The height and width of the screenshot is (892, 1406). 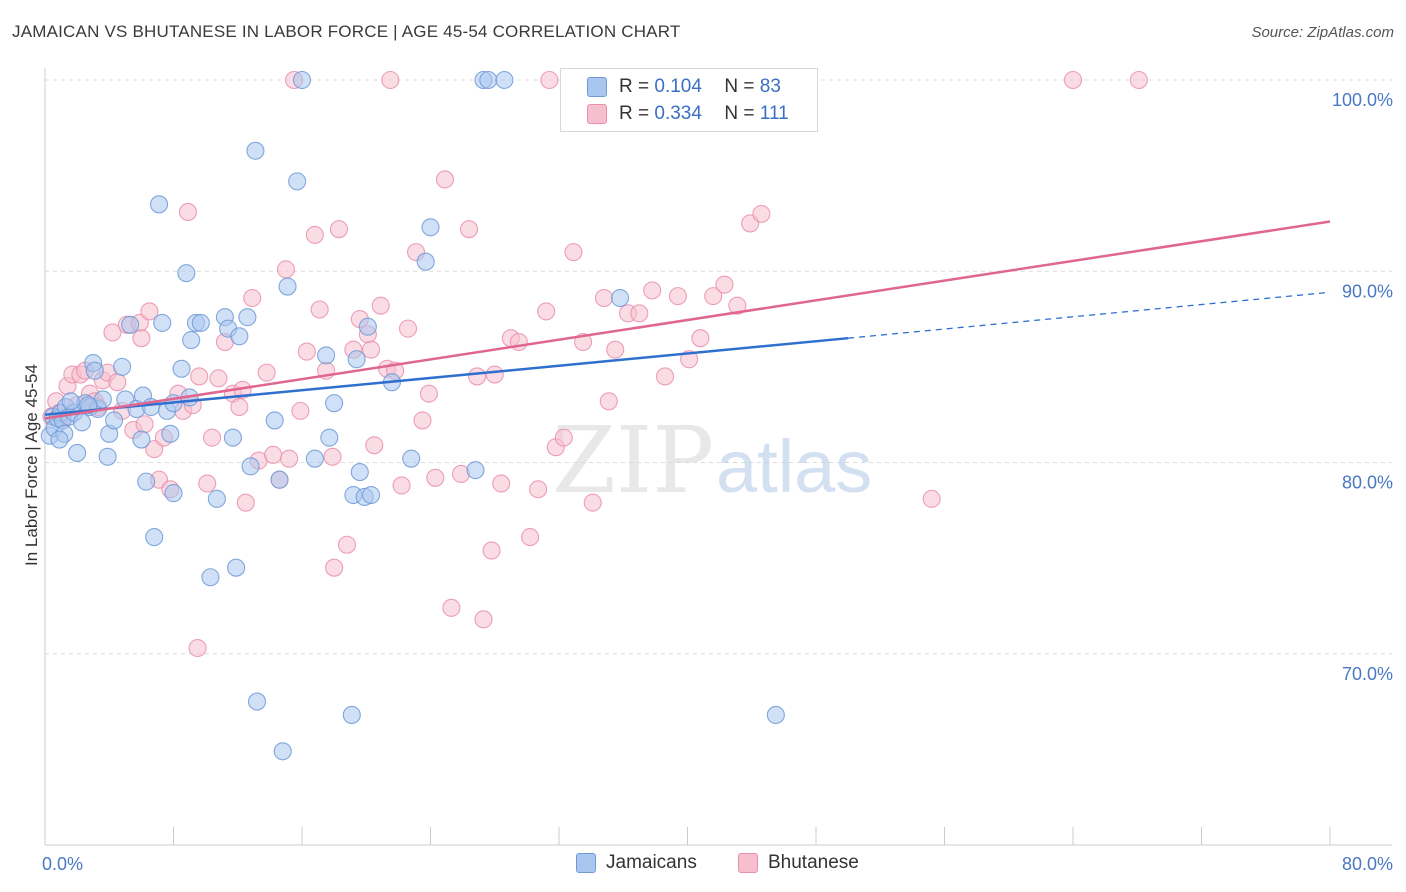 What do you see at coordinates (1367, 674) in the screenshot?
I see `y-tick-label: 70.0%` at bounding box center [1367, 674].